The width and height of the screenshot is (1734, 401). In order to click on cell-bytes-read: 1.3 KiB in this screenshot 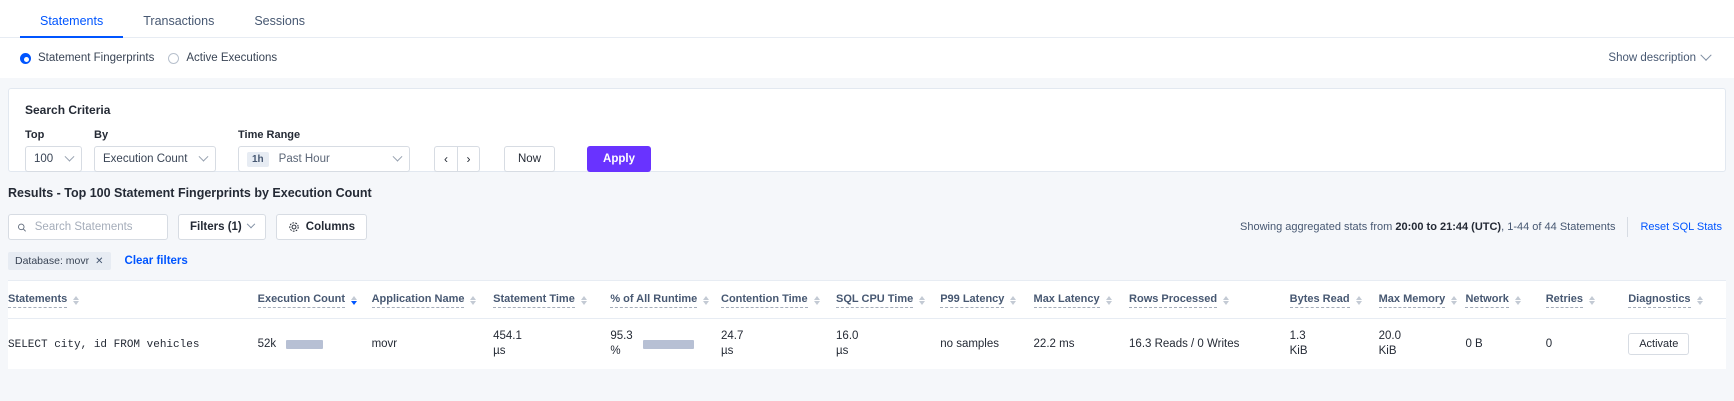, I will do `click(1334, 343)`.